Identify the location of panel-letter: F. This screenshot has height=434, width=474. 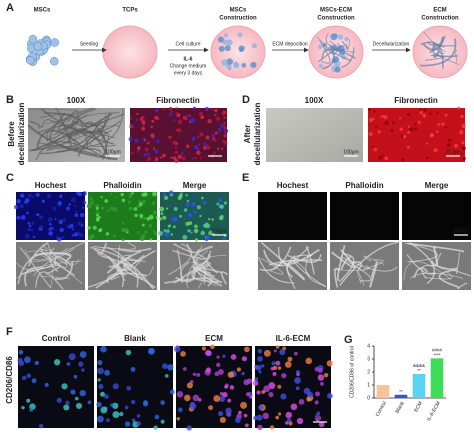
(9, 332).